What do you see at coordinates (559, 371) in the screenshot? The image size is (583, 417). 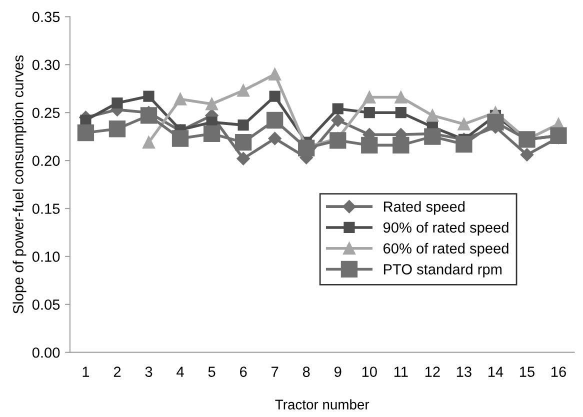 I see `x-tick-label: 16` at bounding box center [559, 371].